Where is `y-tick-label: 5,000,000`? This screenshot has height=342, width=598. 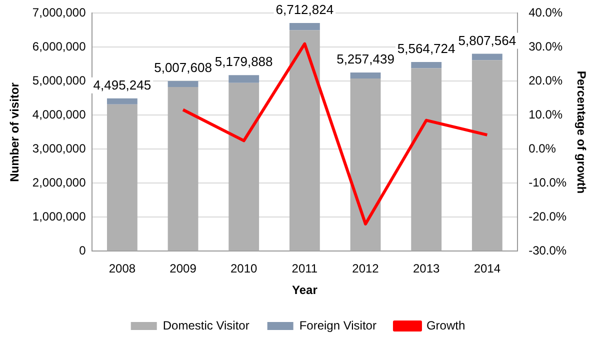
y-tick-label: 5,000,000 is located at coordinates (59, 81).